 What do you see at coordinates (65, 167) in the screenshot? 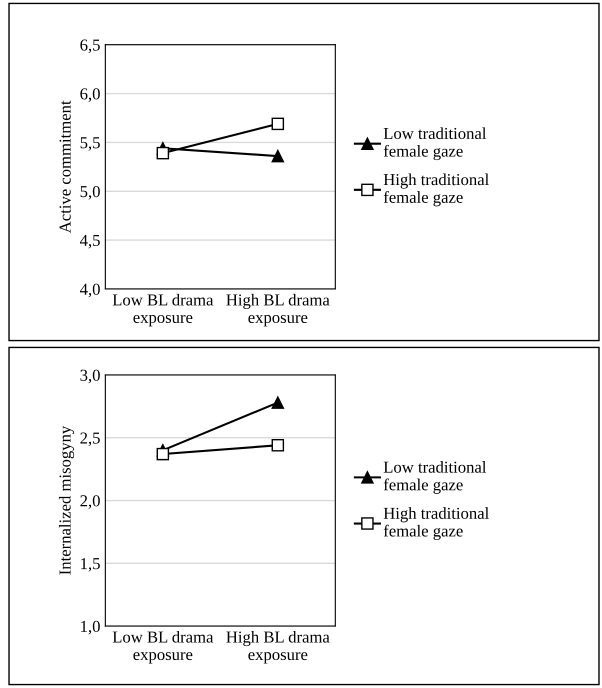
I see `y-axis-title: Active commitment` at bounding box center [65, 167].